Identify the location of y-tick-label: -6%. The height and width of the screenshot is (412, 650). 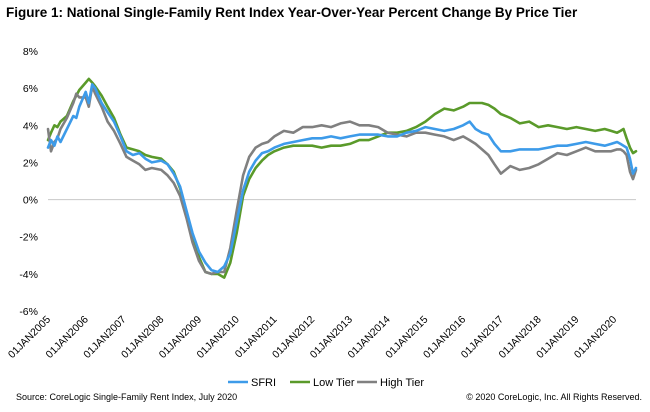
(28, 312).